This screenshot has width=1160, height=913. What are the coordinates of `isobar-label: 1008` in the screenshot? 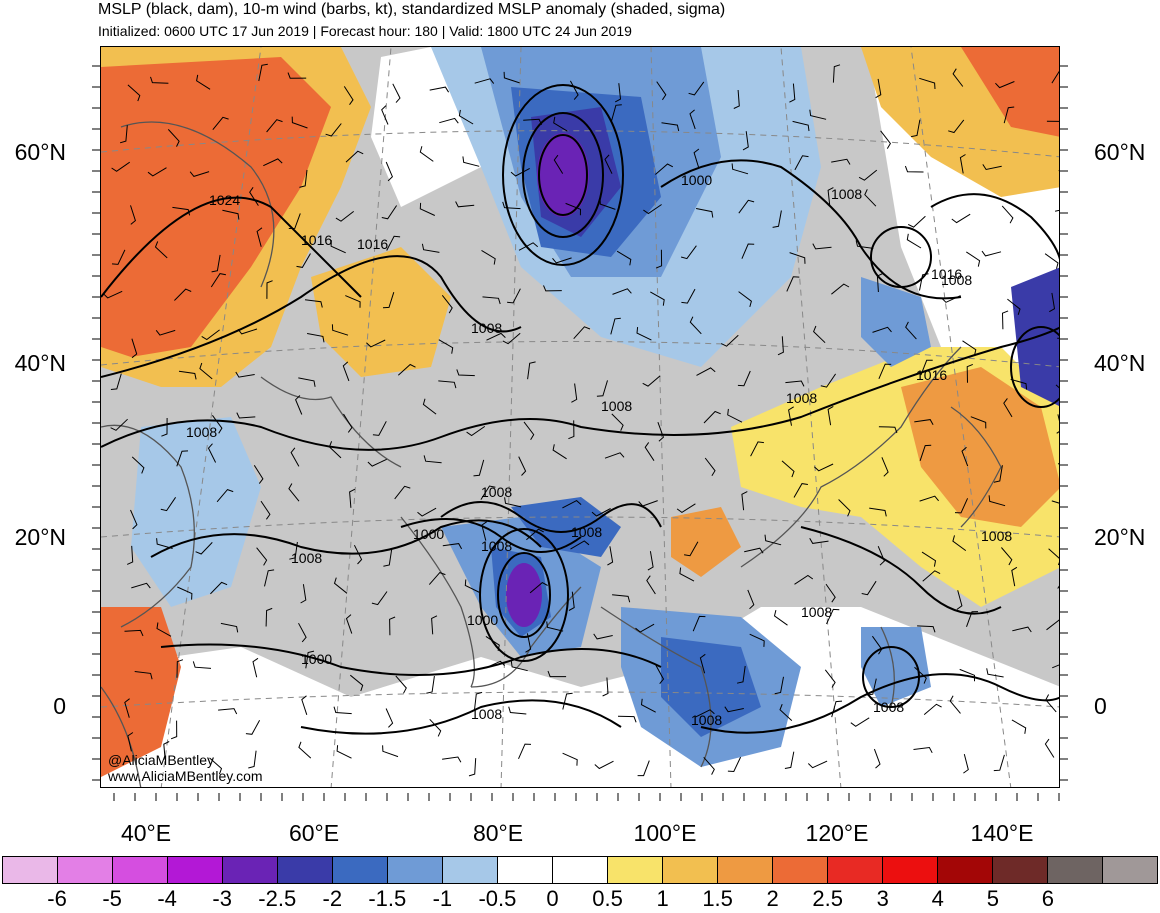 It's located at (496, 492).